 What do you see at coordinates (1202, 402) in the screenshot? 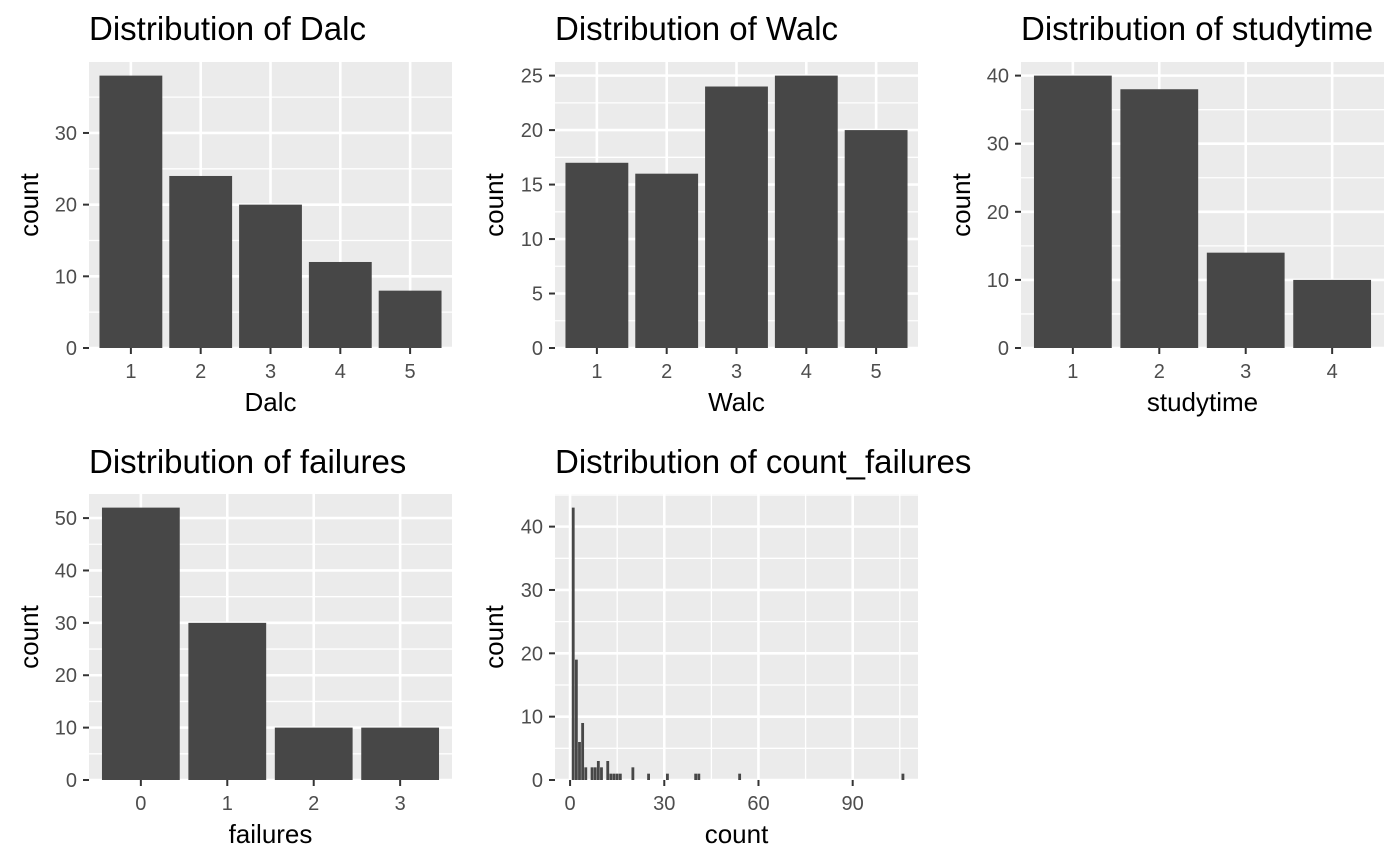
I see `x-axis-title: studytime` at bounding box center [1202, 402].